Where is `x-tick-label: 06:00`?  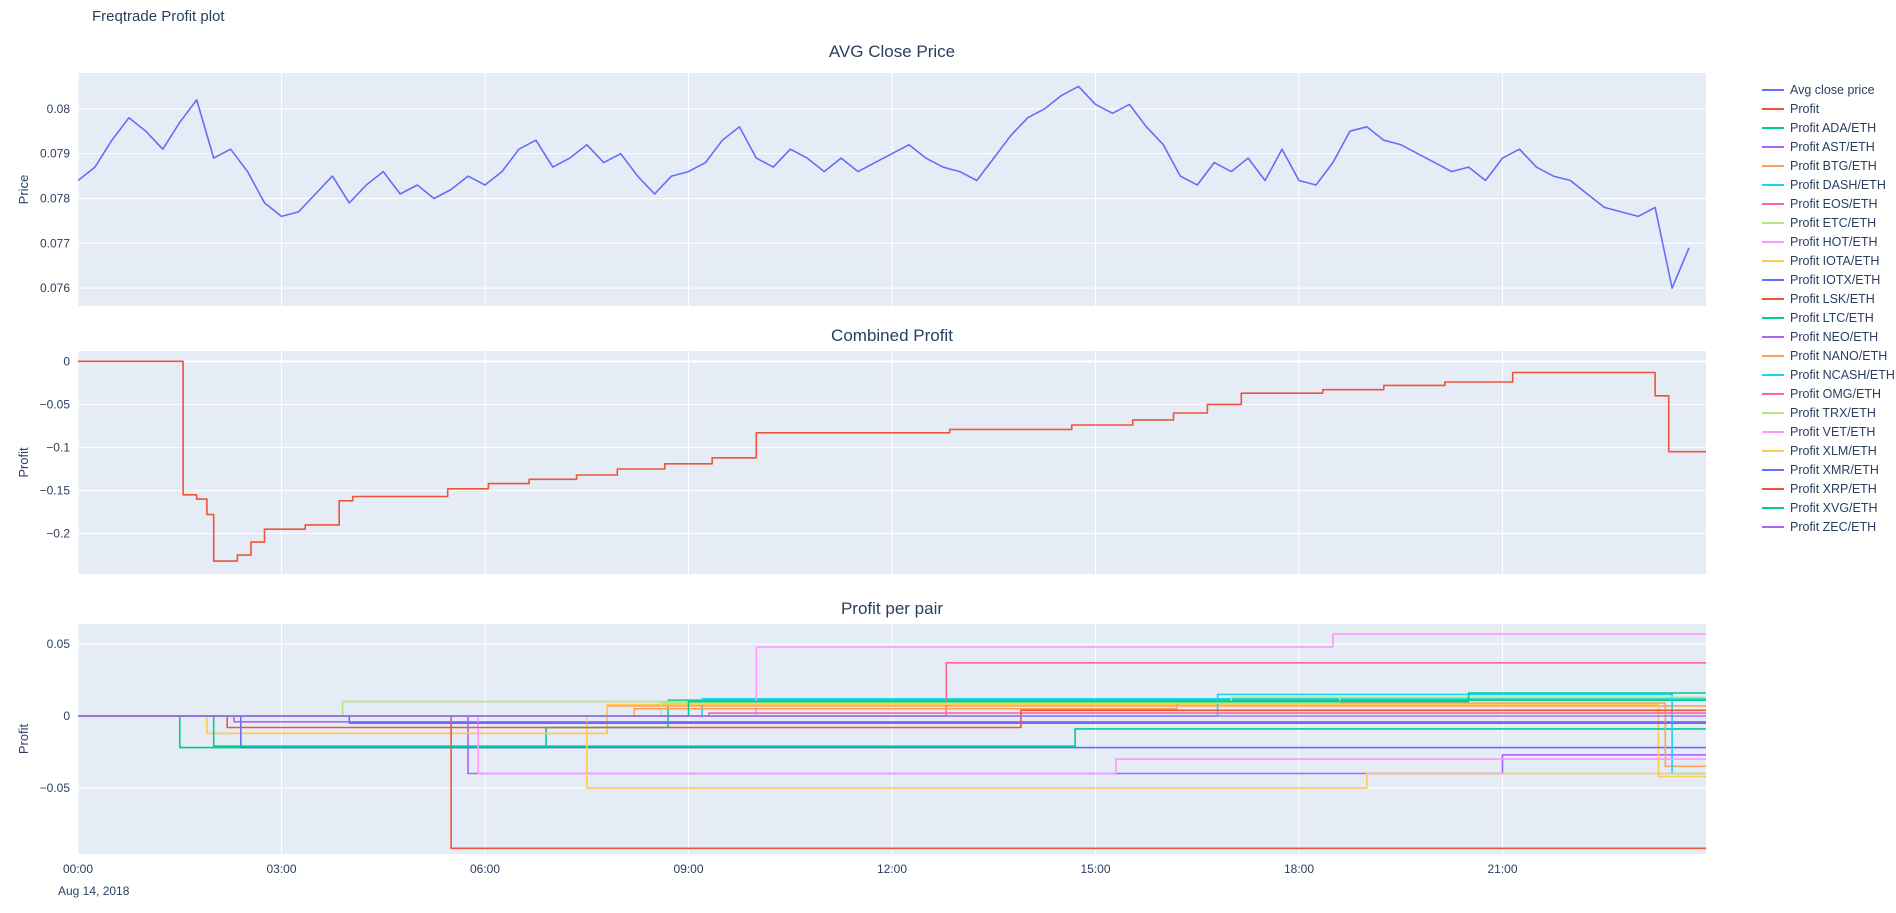 x-tick-label: 06:00 is located at coordinates (485, 869).